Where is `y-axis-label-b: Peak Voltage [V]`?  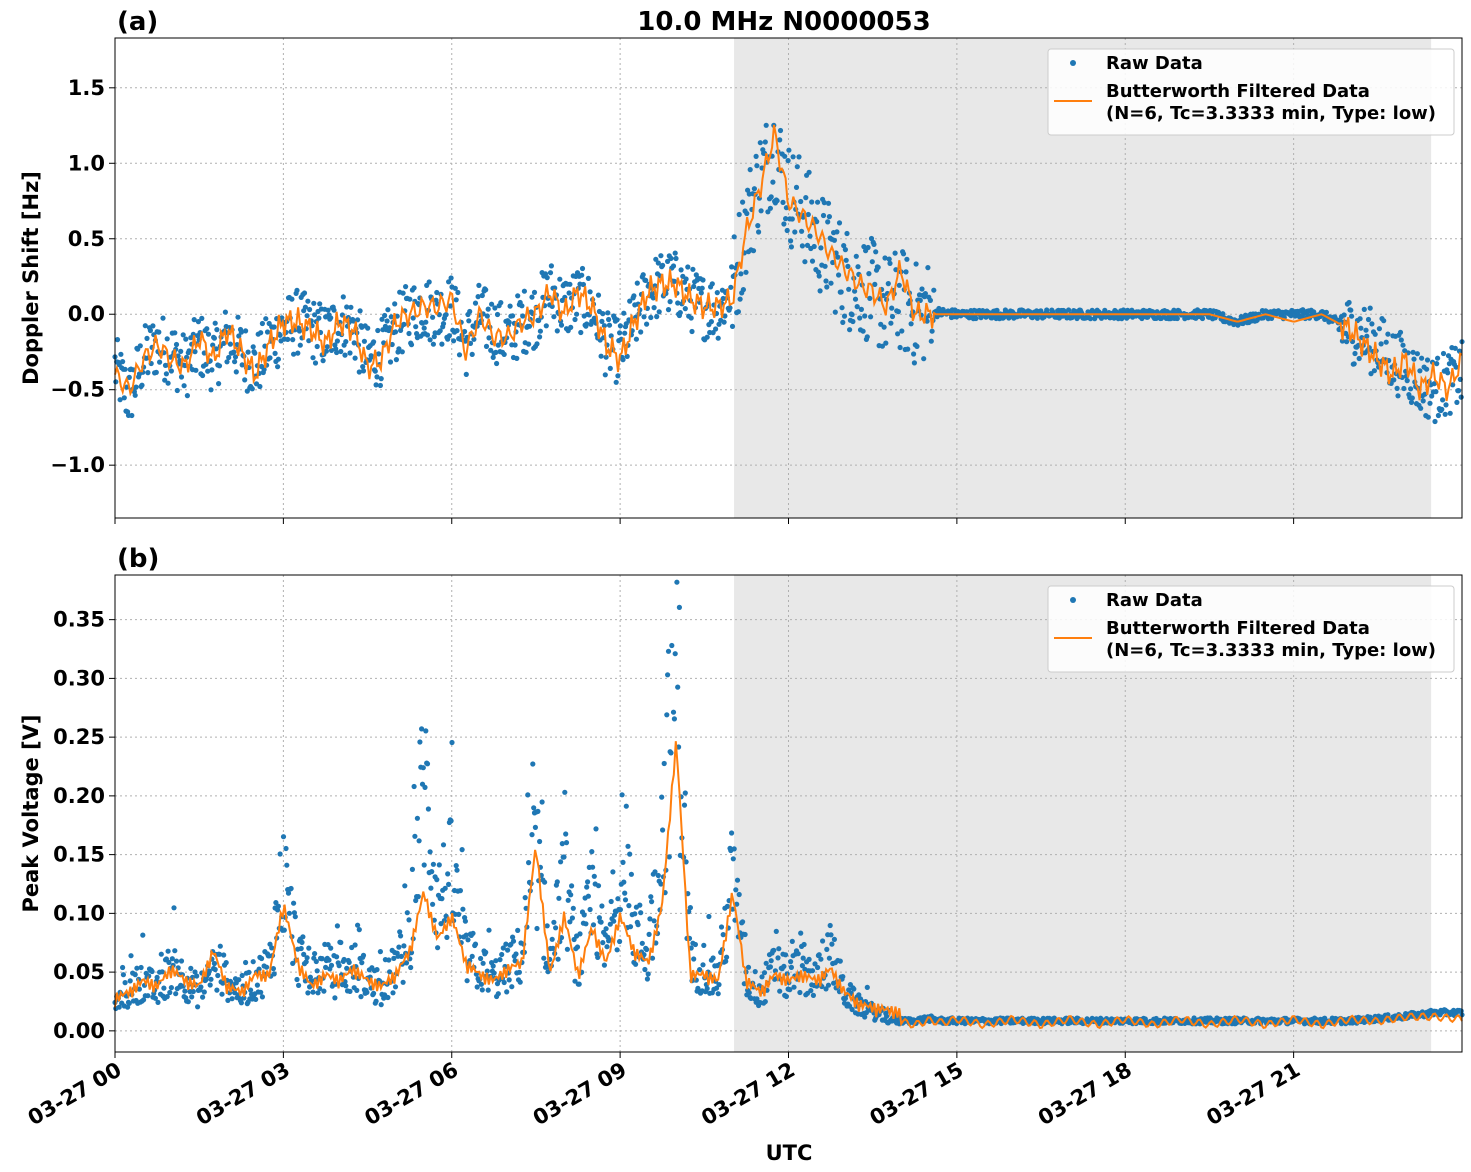
y-axis-label-b: Peak Voltage [V] is located at coordinates (31, 813).